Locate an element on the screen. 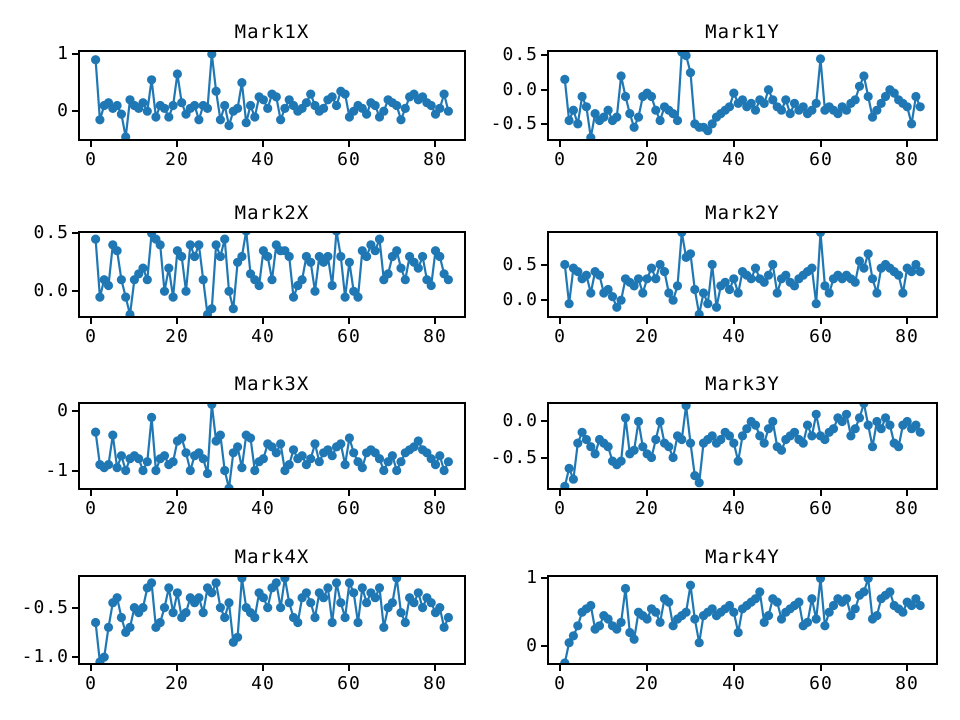 This screenshot has width=960, height=720. x-tick-label: 20 is located at coordinates (177, 159).